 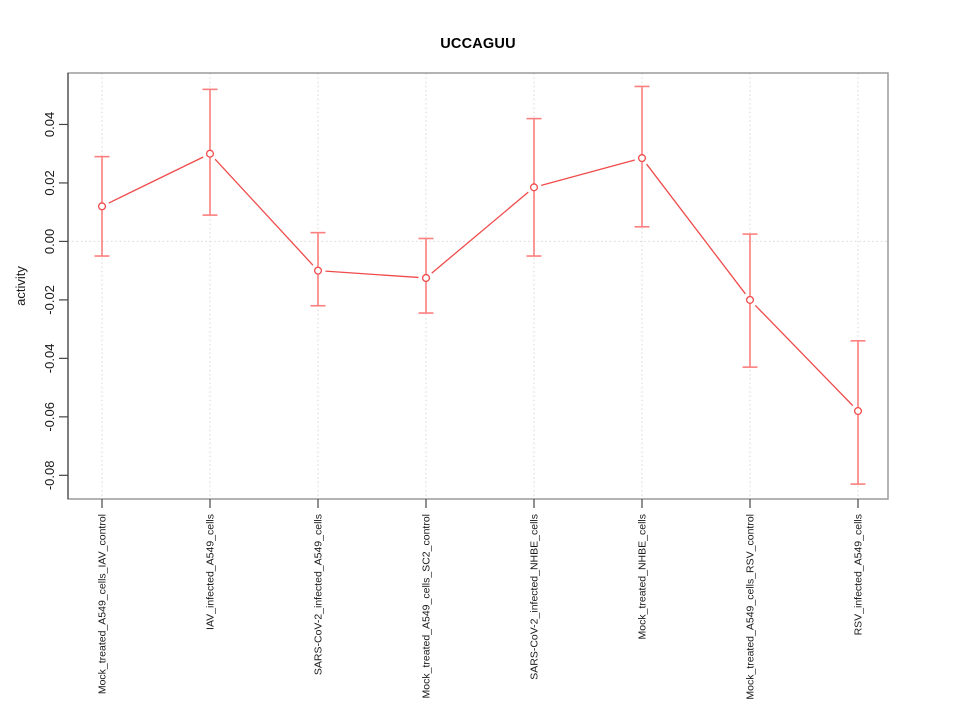 What do you see at coordinates (49, 359) in the screenshot?
I see `y-axis-tick-label: -0.04` at bounding box center [49, 359].